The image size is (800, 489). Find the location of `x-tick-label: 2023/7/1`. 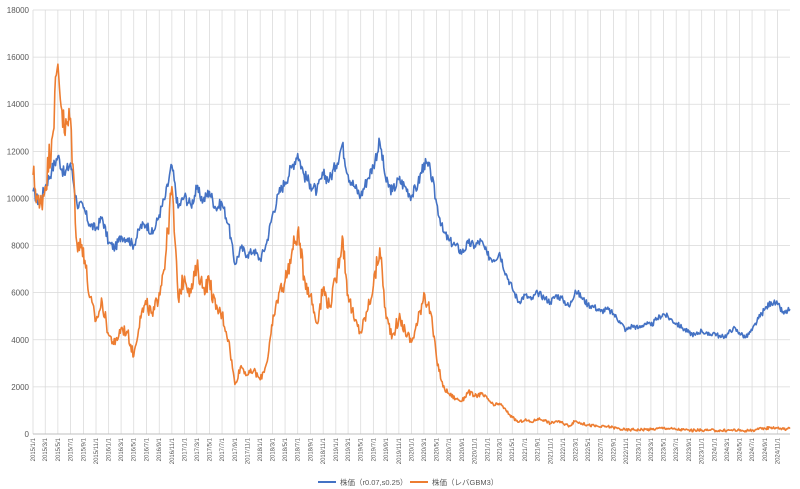

x-tick-label: 2023/7/1 is located at coordinates (677, 449).